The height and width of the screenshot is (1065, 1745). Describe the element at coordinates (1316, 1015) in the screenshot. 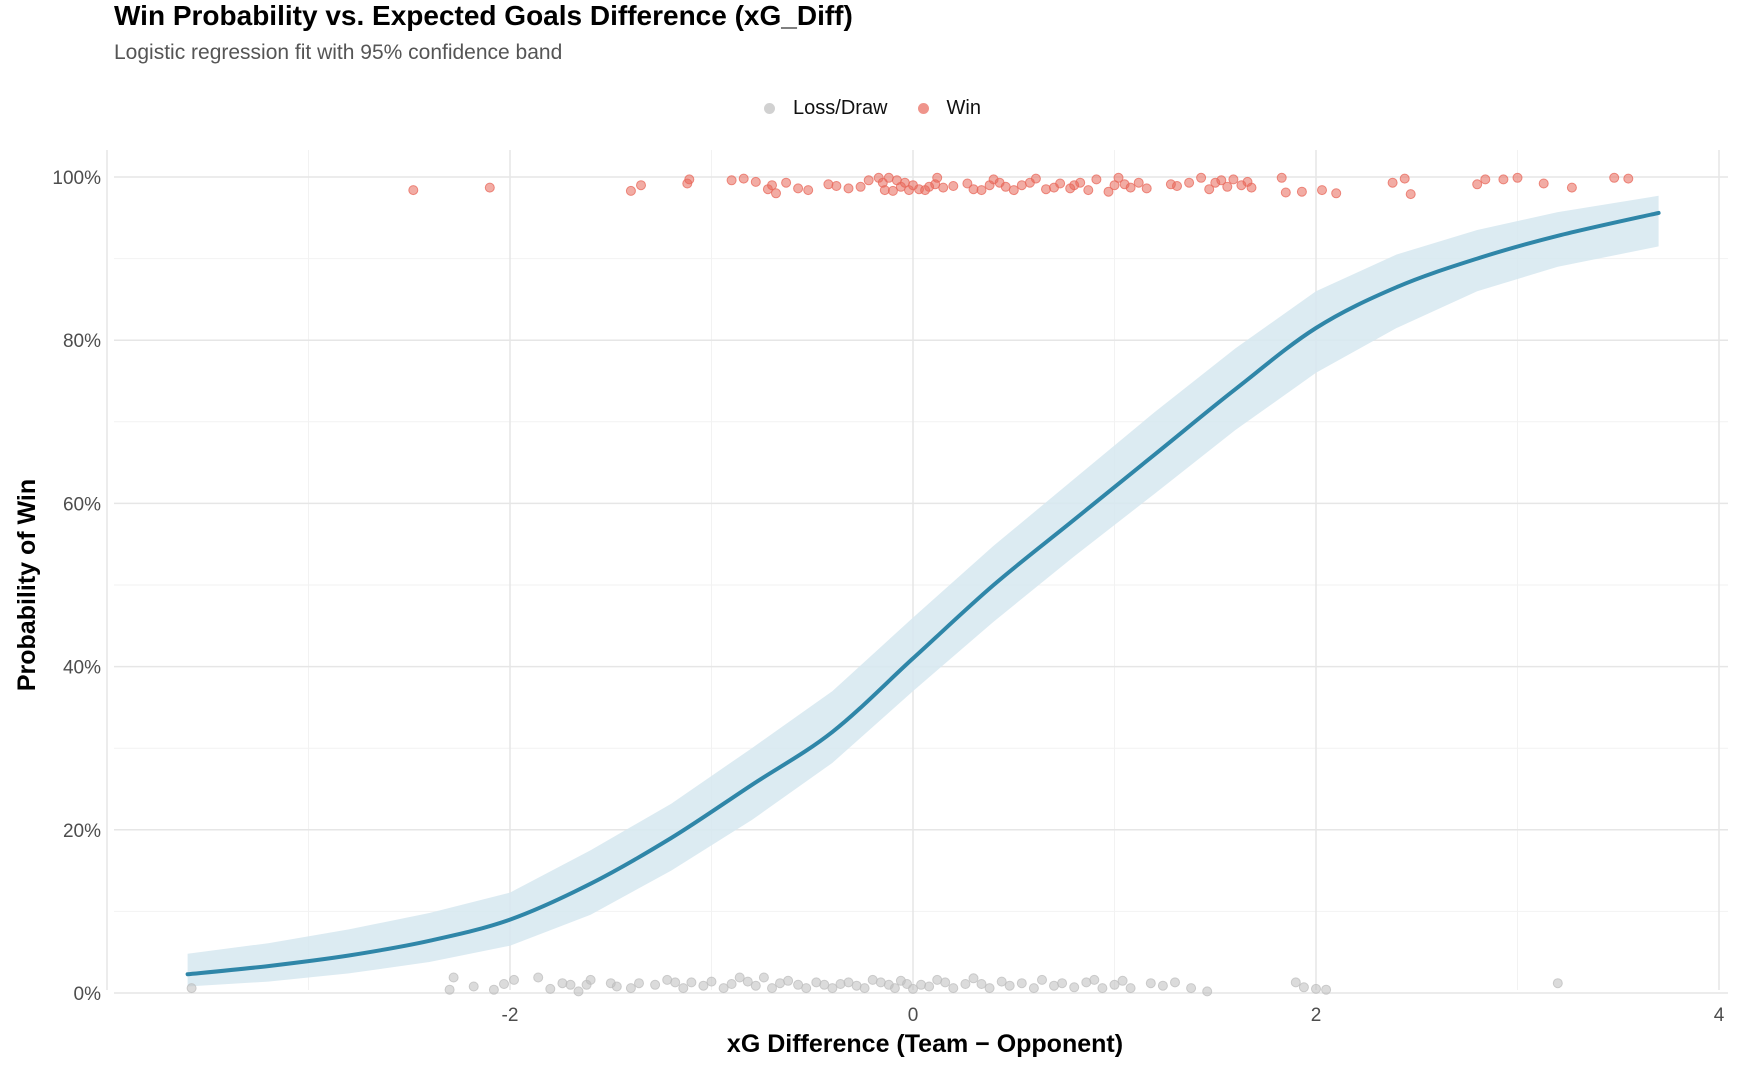

I see `x-tick-label: 2` at that location.